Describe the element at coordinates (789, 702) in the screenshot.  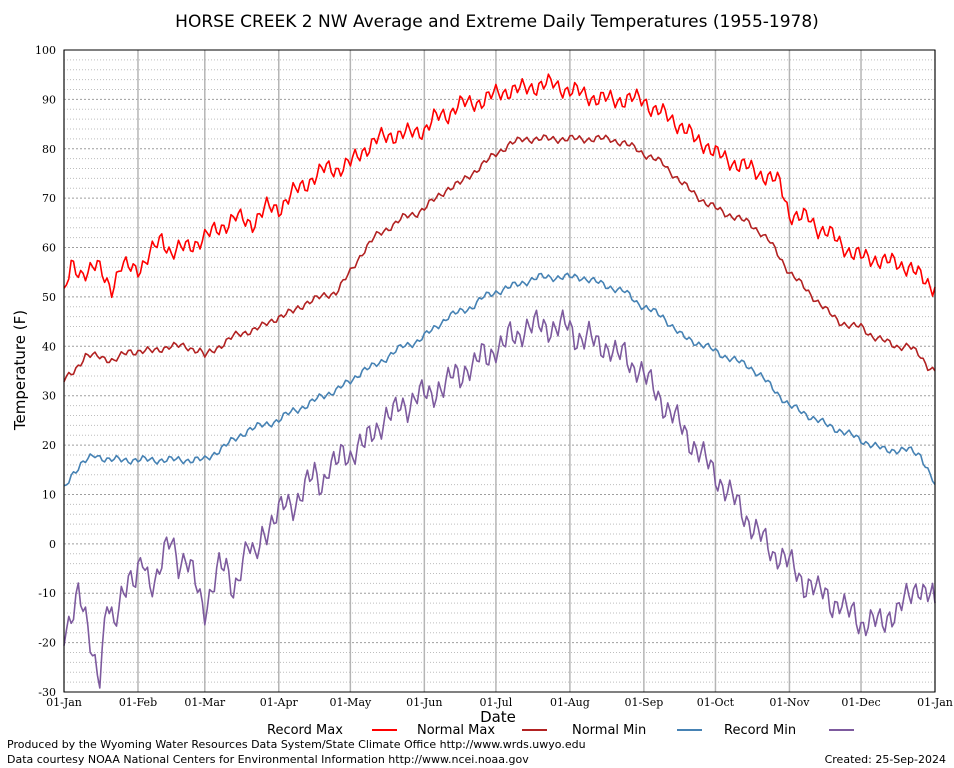
I see `x-tick-label: 01-Nov` at that location.